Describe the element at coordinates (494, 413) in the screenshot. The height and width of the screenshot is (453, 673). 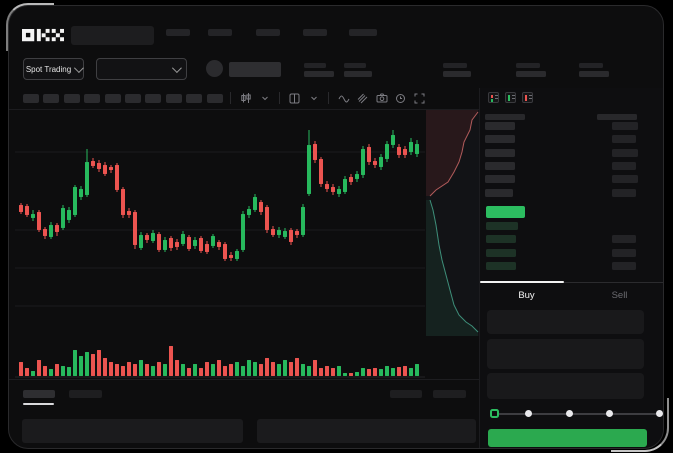
I see `slider-handle` at that location.